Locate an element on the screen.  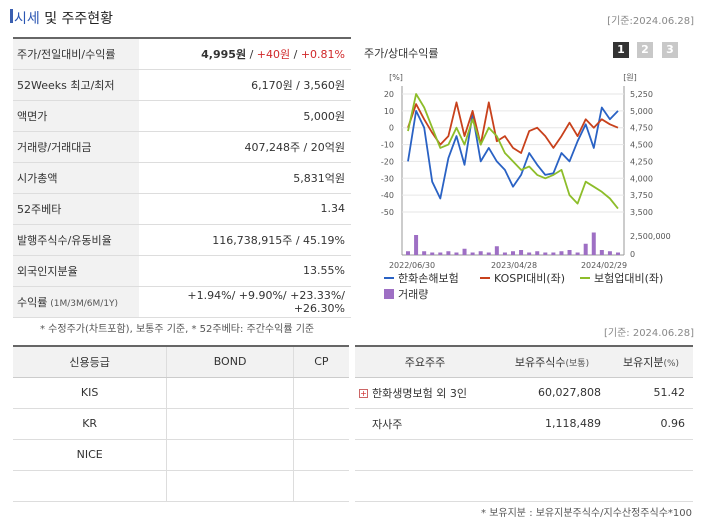
volume-tick-label: 0 is located at coordinates (632, 254).